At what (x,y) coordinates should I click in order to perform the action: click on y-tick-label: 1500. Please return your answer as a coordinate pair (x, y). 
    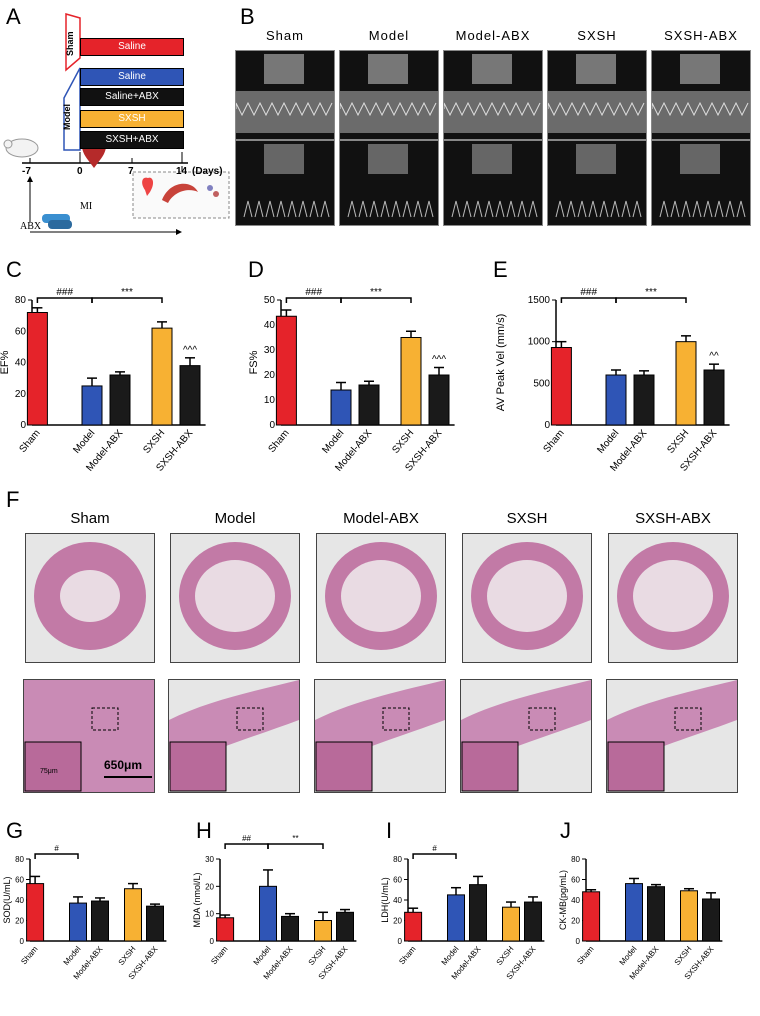
    Looking at the image, I should click on (539, 300).